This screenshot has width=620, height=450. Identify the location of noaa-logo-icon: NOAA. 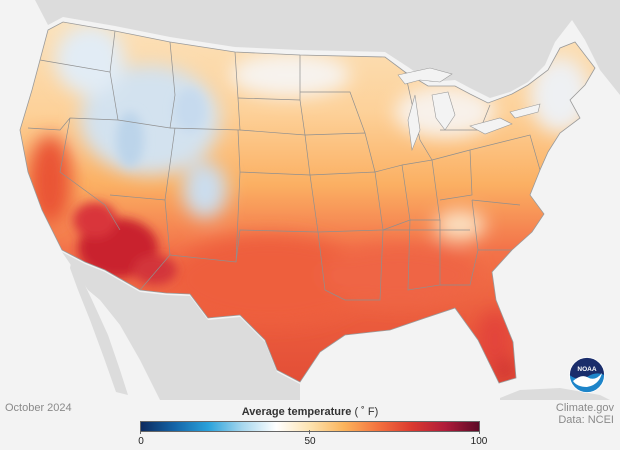
(587, 375).